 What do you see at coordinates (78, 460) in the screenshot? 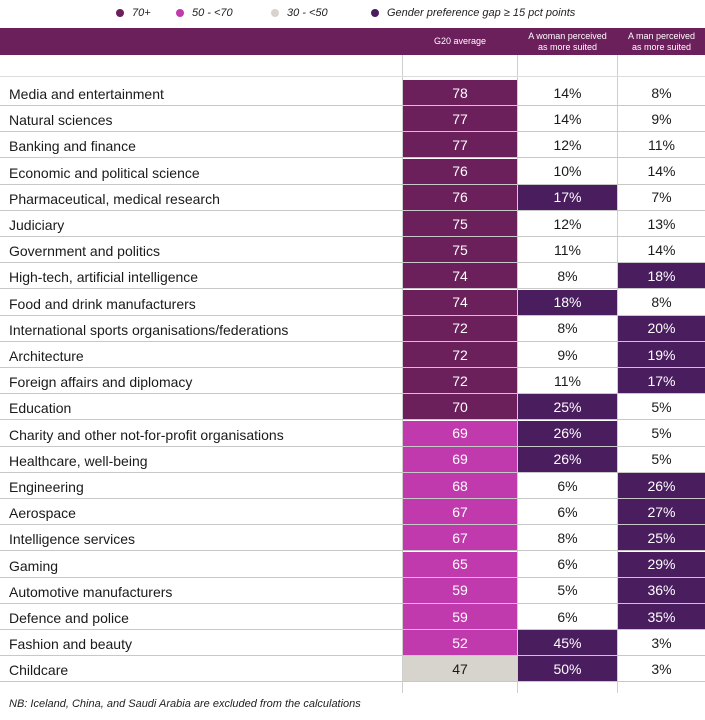
I see `row-label: Healthcare, well-being` at bounding box center [78, 460].